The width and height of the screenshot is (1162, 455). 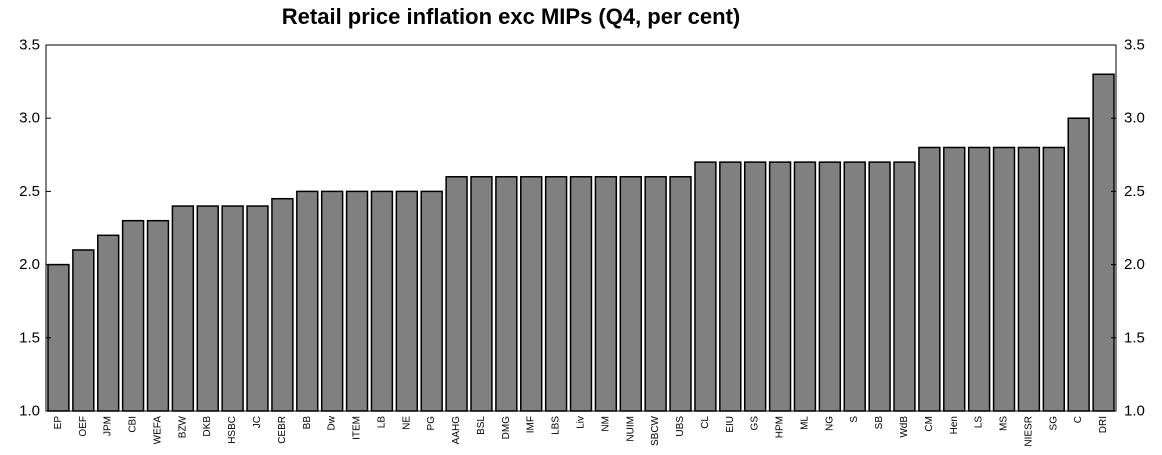 What do you see at coordinates (257, 308) in the screenshot?
I see `bar-jc` at bounding box center [257, 308].